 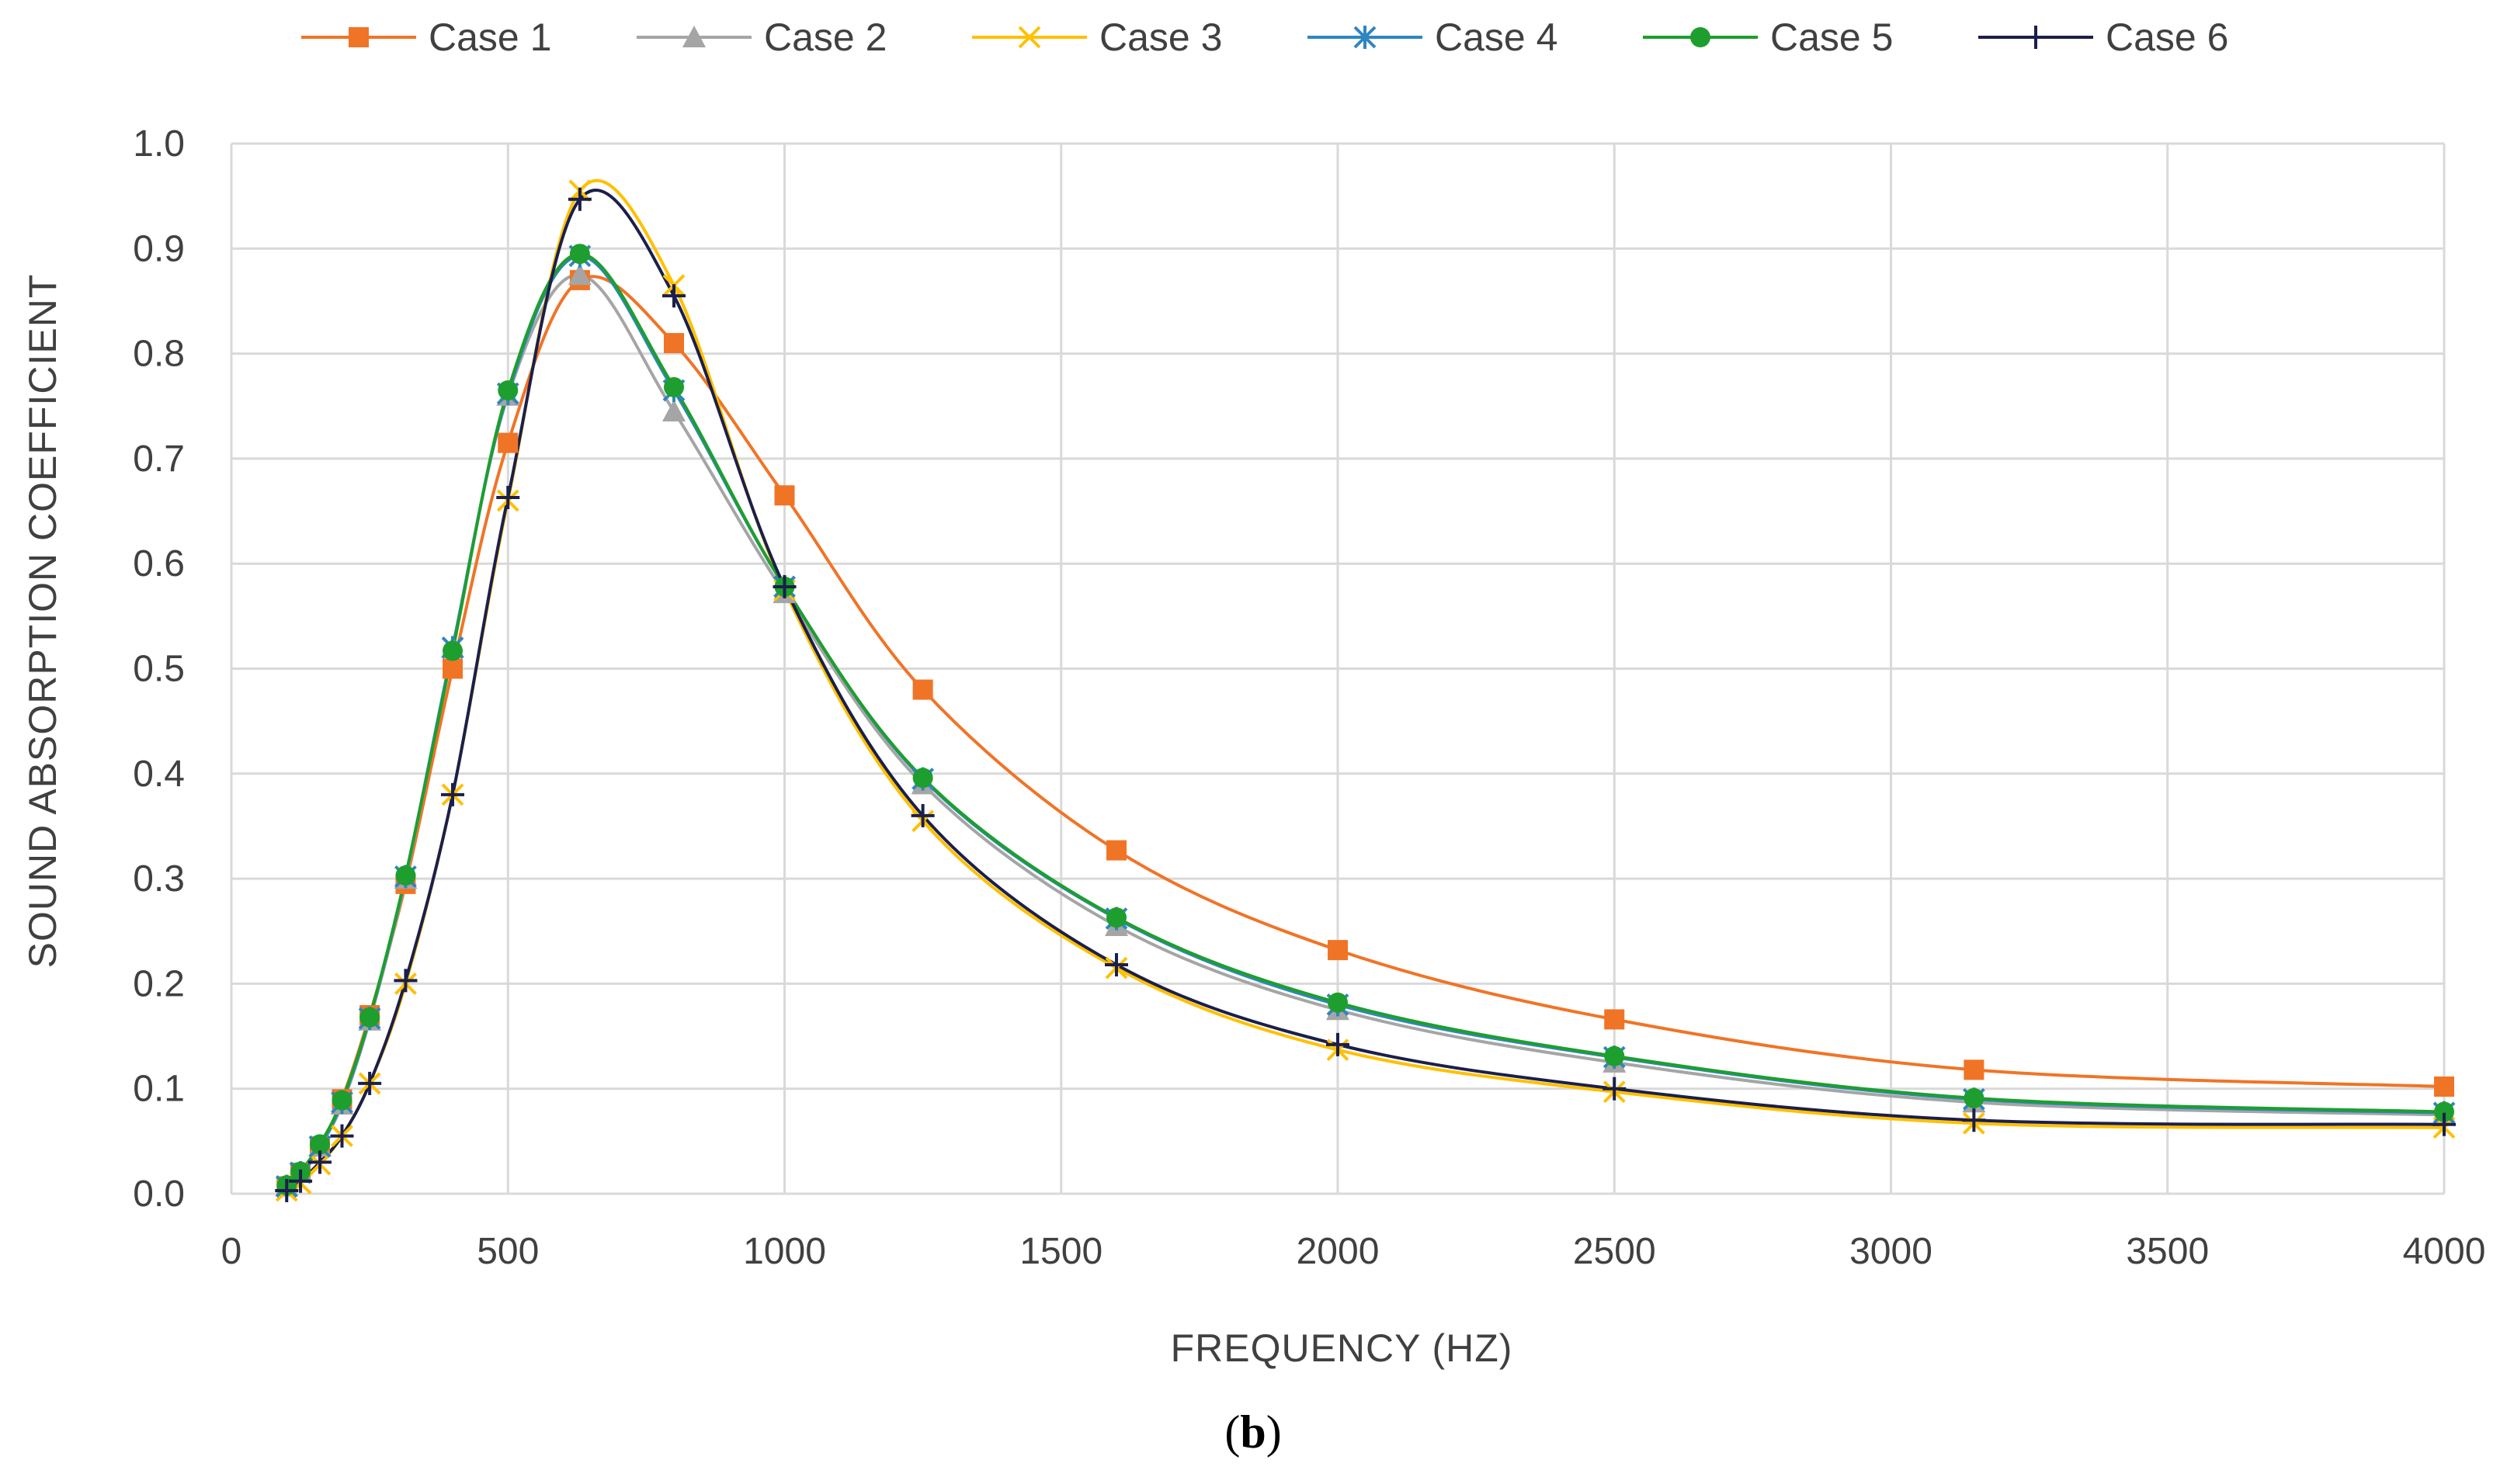 What do you see at coordinates (1432, 37) in the screenshot?
I see `legend-item-case-4: Case 4` at bounding box center [1432, 37].